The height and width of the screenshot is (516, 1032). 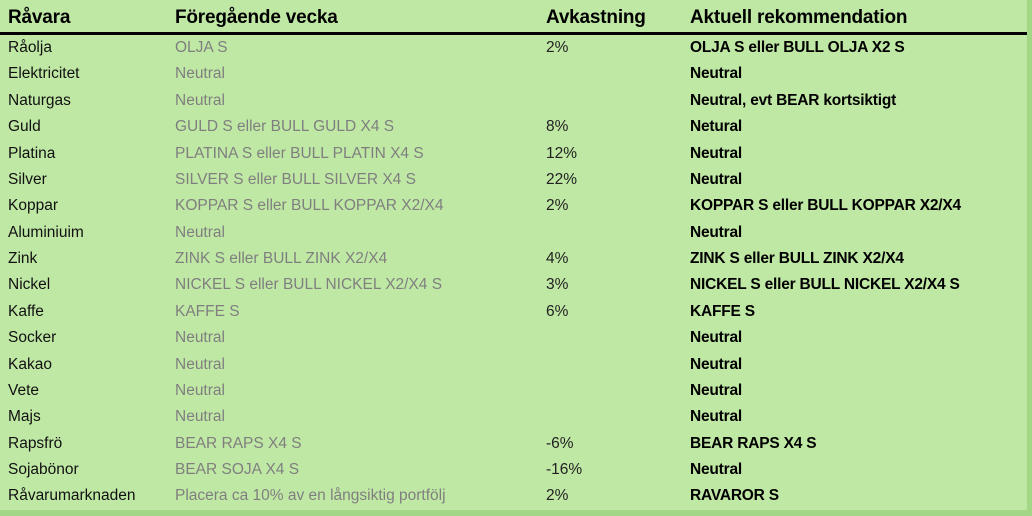 What do you see at coordinates (513, 312) in the screenshot?
I see `table-row: Kaffe KAFFE S 6% KAFFE S` at bounding box center [513, 312].